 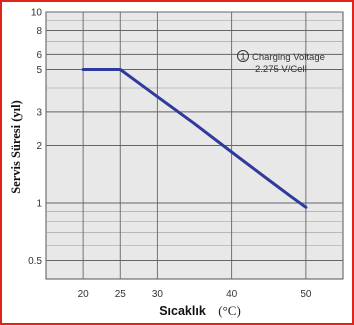 I want to click on y-tick-label: 6, so click(x=39, y=55).